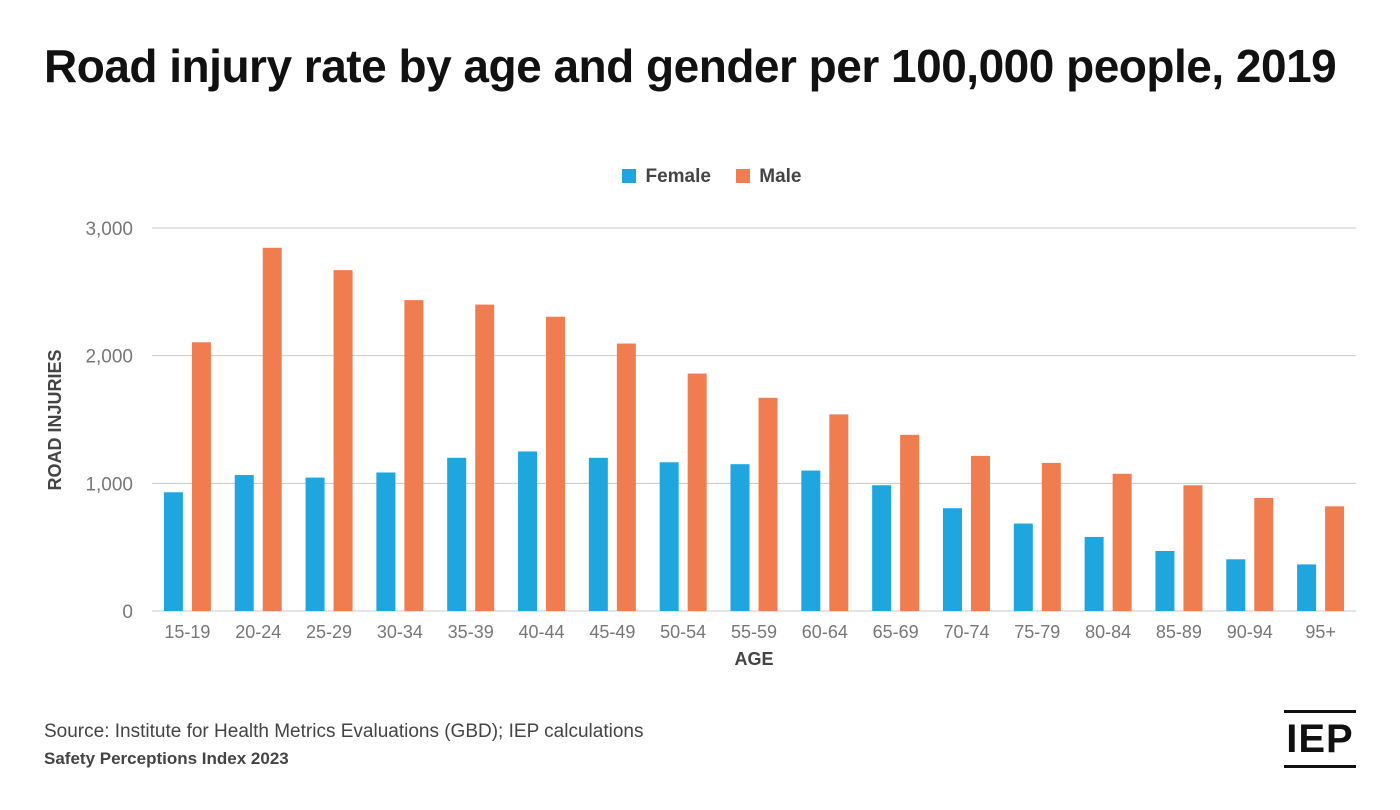 The height and width of the screenshot is (810, 1400). Describe the element at coordinates (1037, 632) in the screenshot. I see `x-tick-label: 75-79` at that location.